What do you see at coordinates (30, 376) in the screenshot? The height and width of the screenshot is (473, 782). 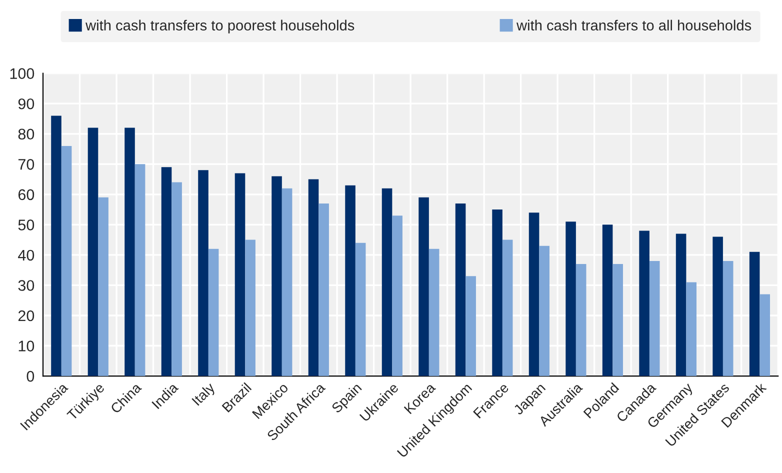 I see `y-tick-label: 0` at bounding box center [30, 376].